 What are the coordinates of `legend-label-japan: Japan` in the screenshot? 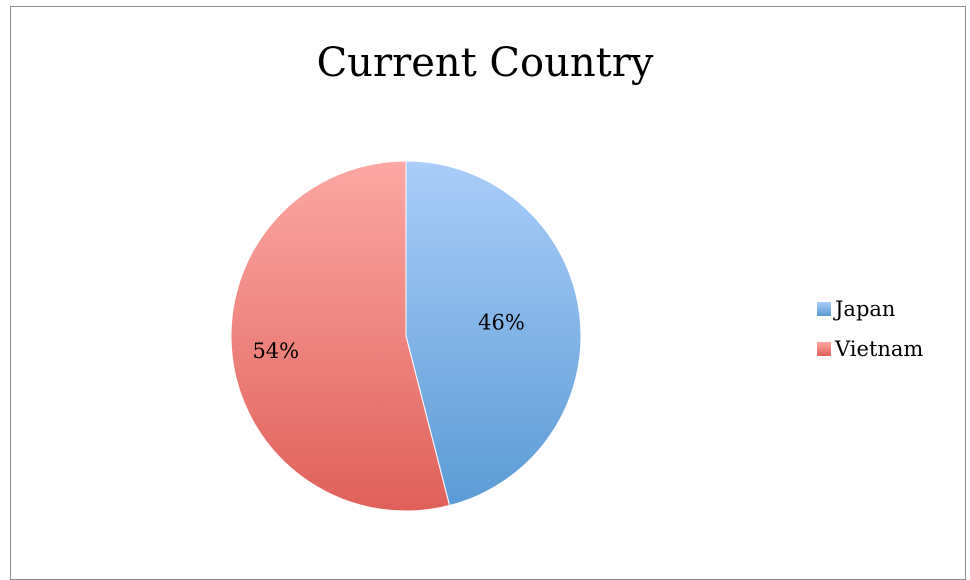 It's located at (865, 309).